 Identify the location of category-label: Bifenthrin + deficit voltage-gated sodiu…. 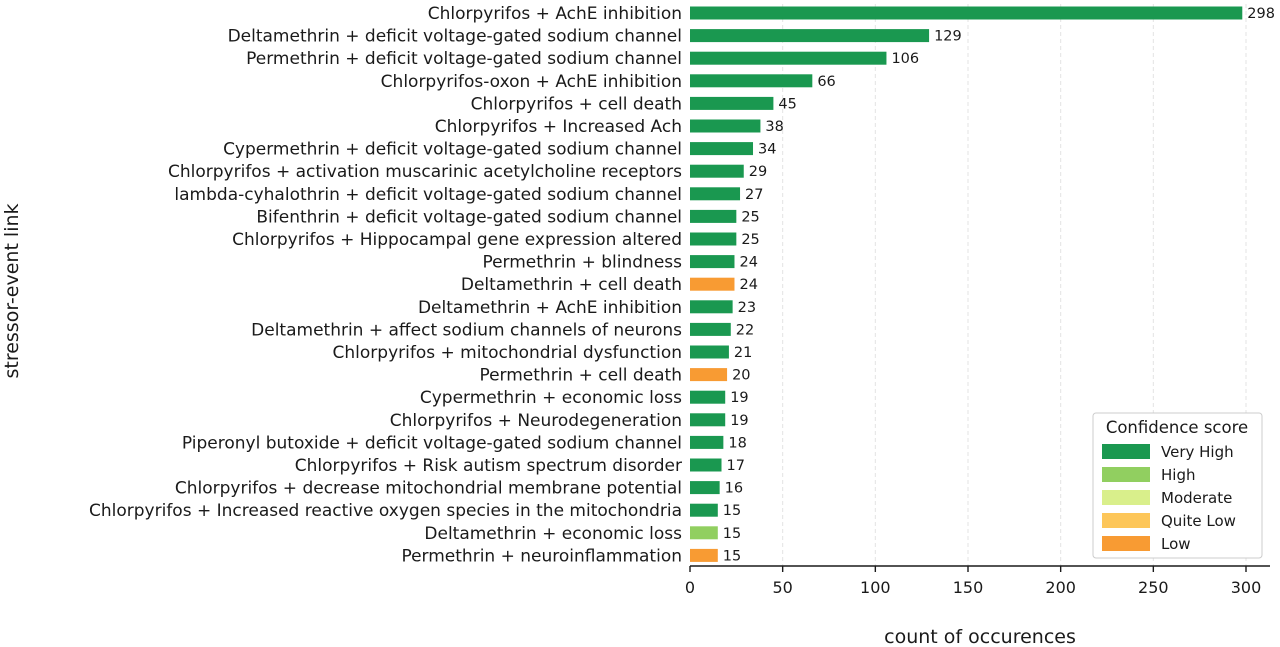
(469, 217).